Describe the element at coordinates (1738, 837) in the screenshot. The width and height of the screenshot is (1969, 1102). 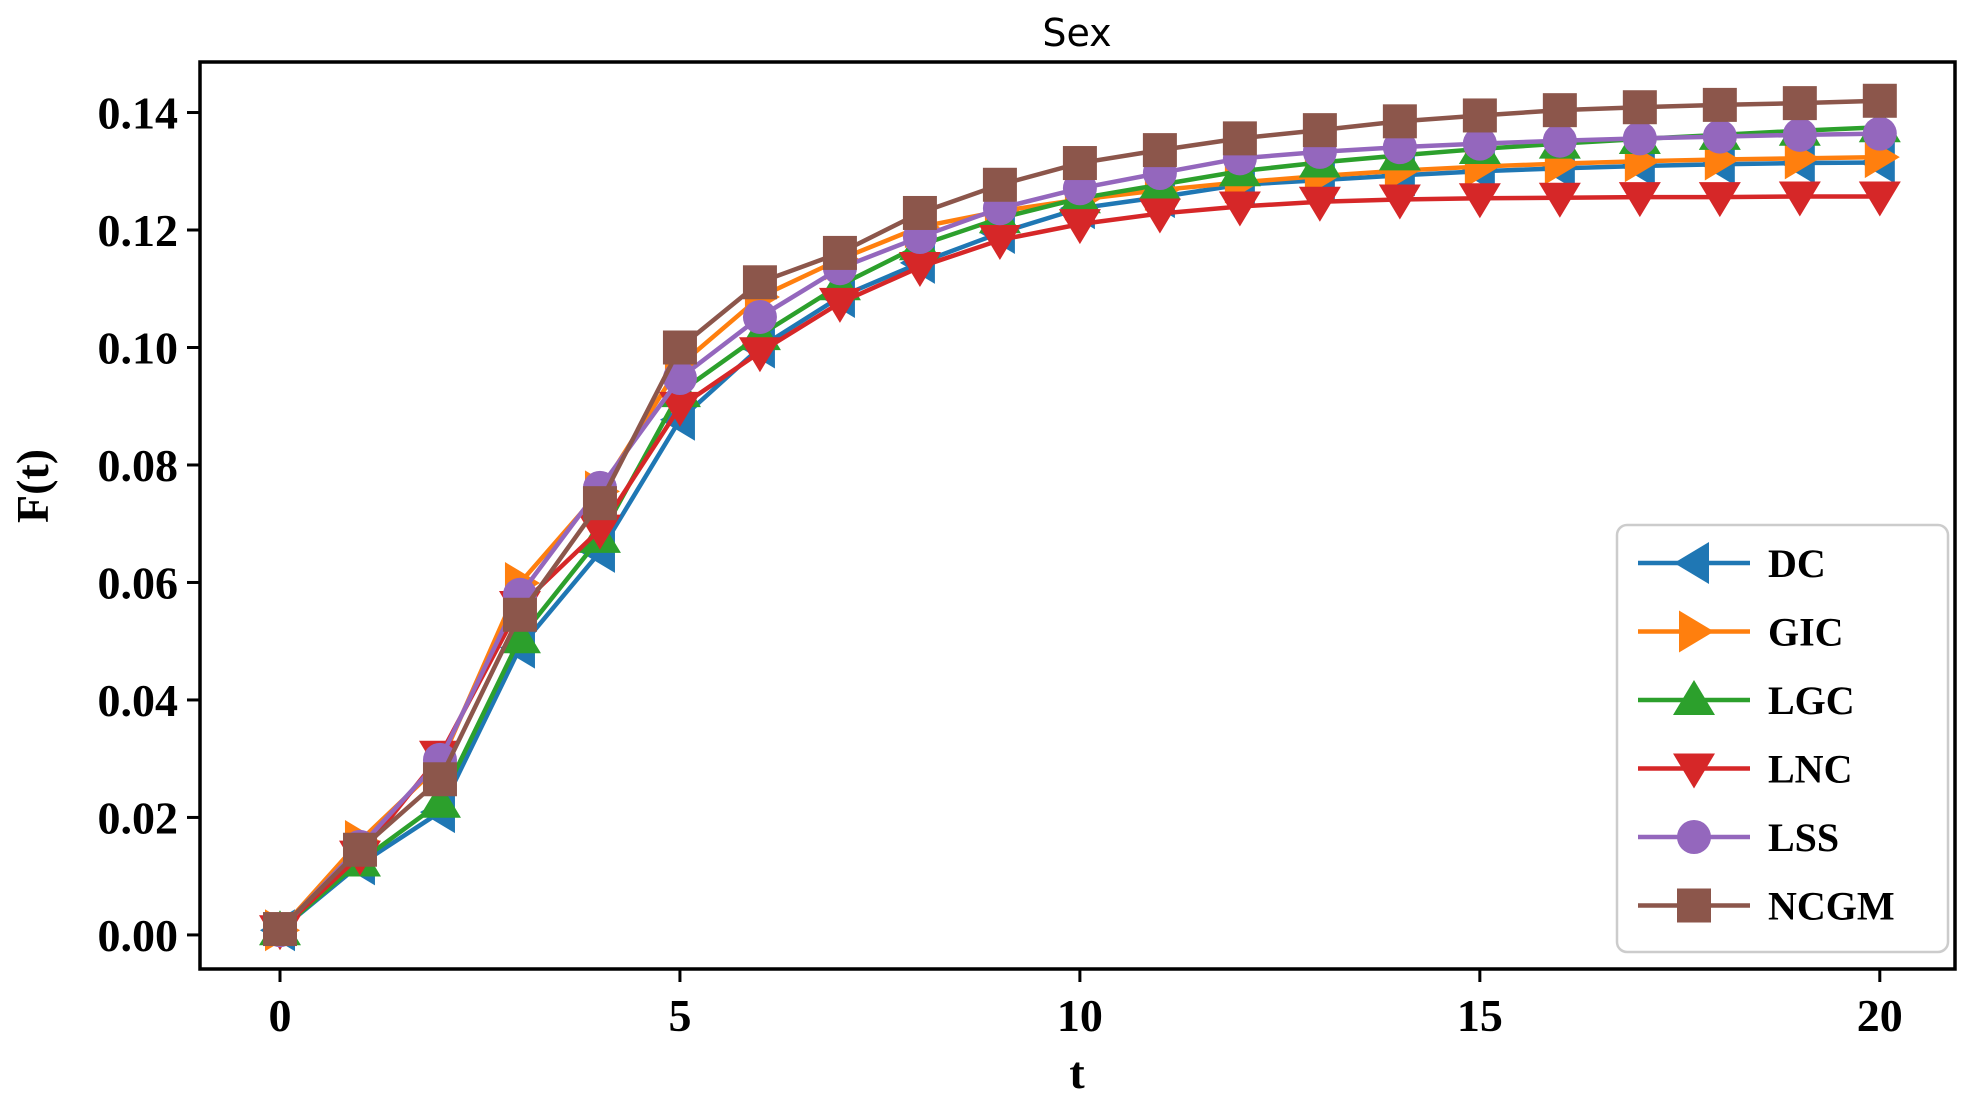
I see `legend-item-LSS: LSS` at that location.